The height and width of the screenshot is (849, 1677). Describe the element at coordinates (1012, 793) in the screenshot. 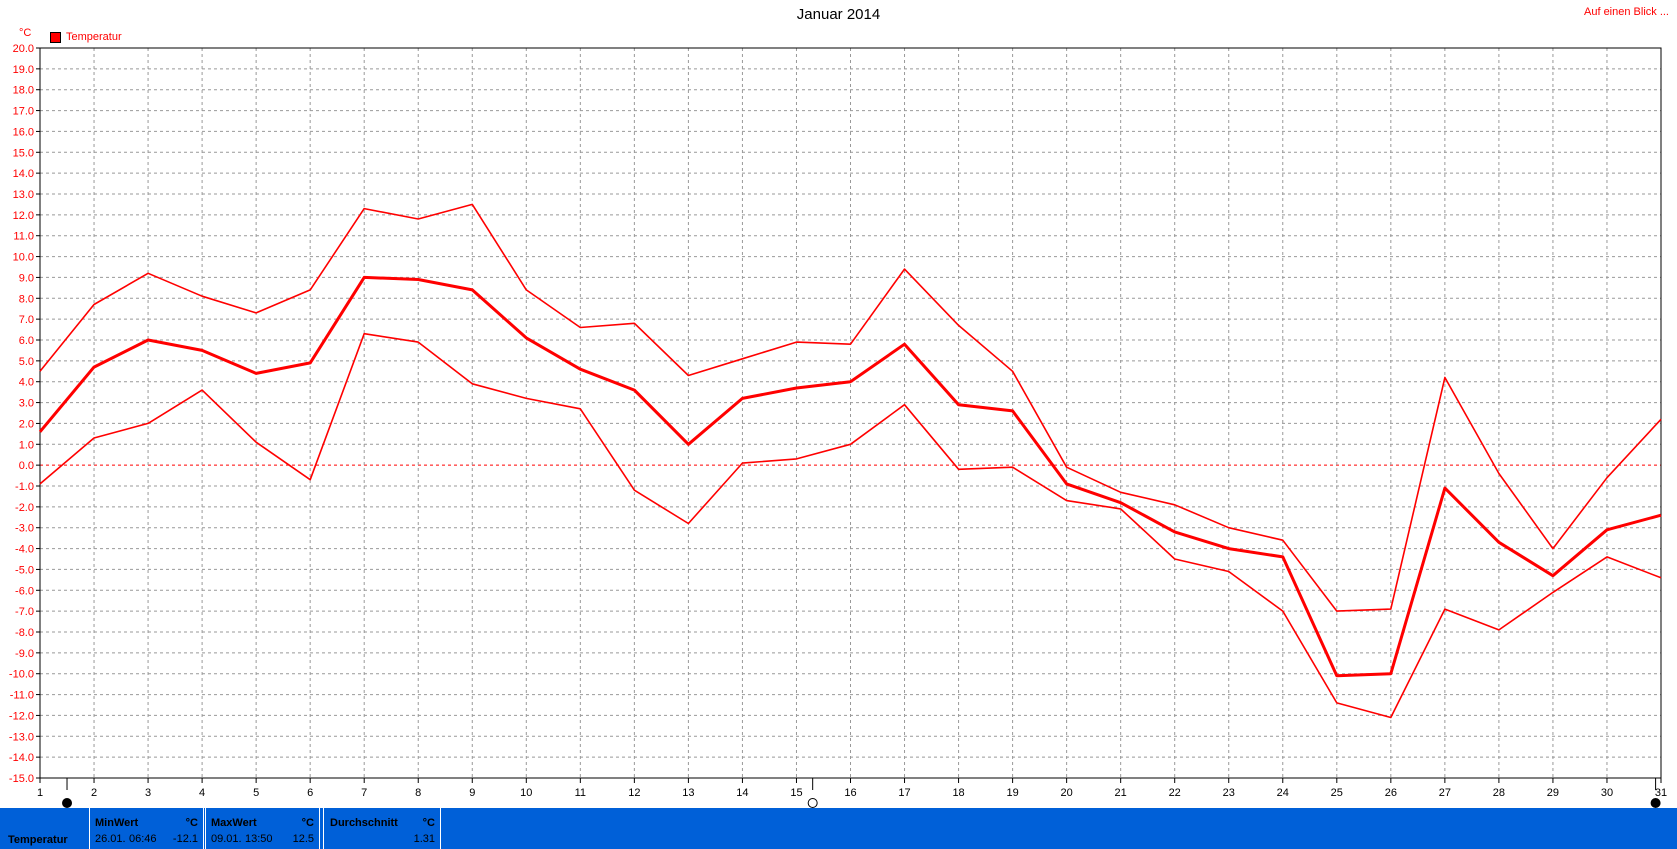

I see `x-tick-label: 19` at that location.